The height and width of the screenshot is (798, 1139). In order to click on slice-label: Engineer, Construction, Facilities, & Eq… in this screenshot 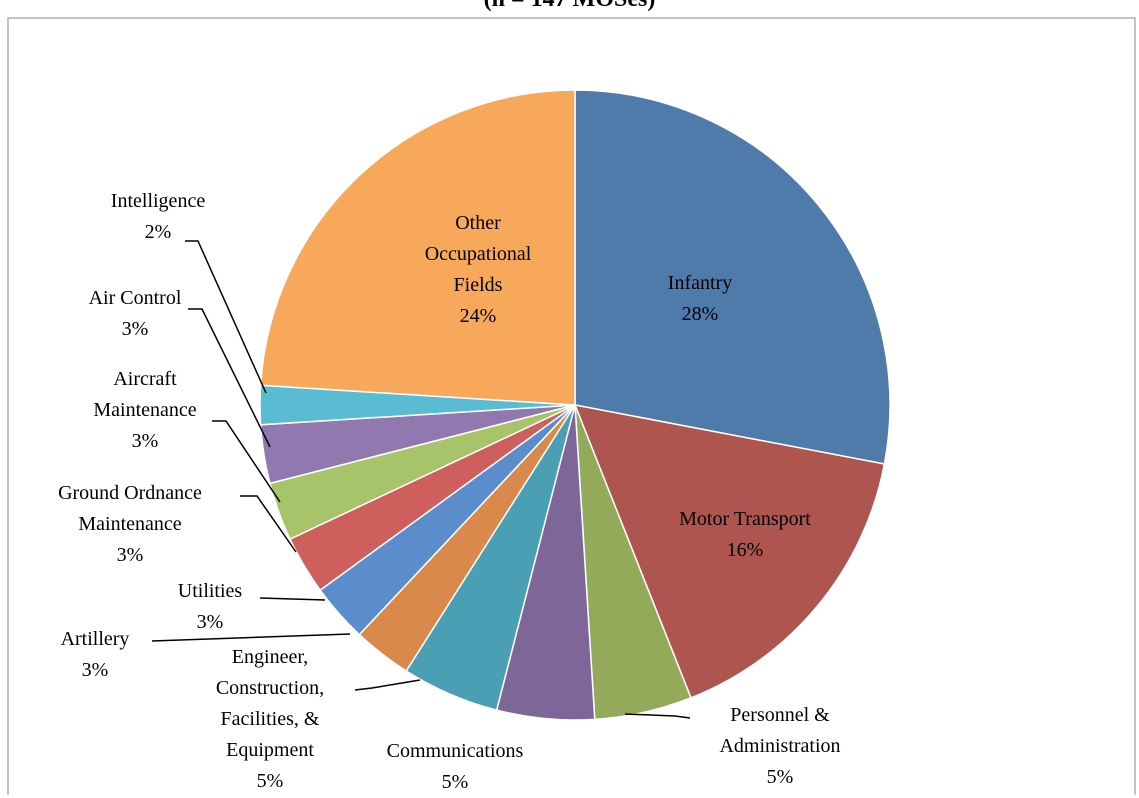, I will do `click(270, 719)`.